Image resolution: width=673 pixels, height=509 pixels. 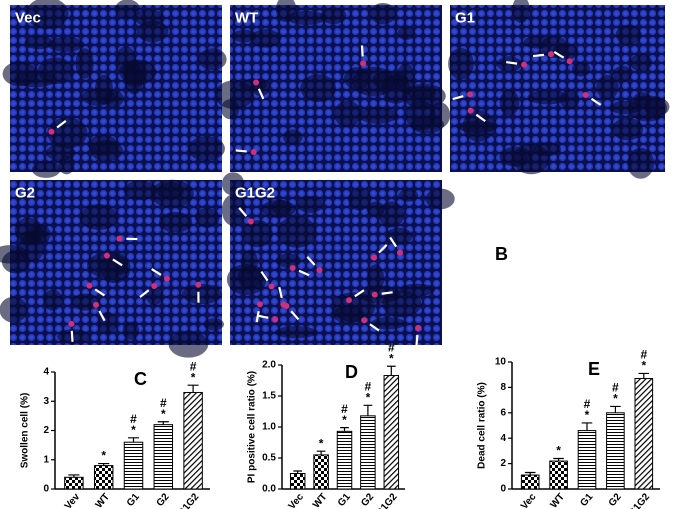 What do you see at coordinates (594, 369) in the screenshot?
I see `chart-title: E` at bounding box center [594, 369].